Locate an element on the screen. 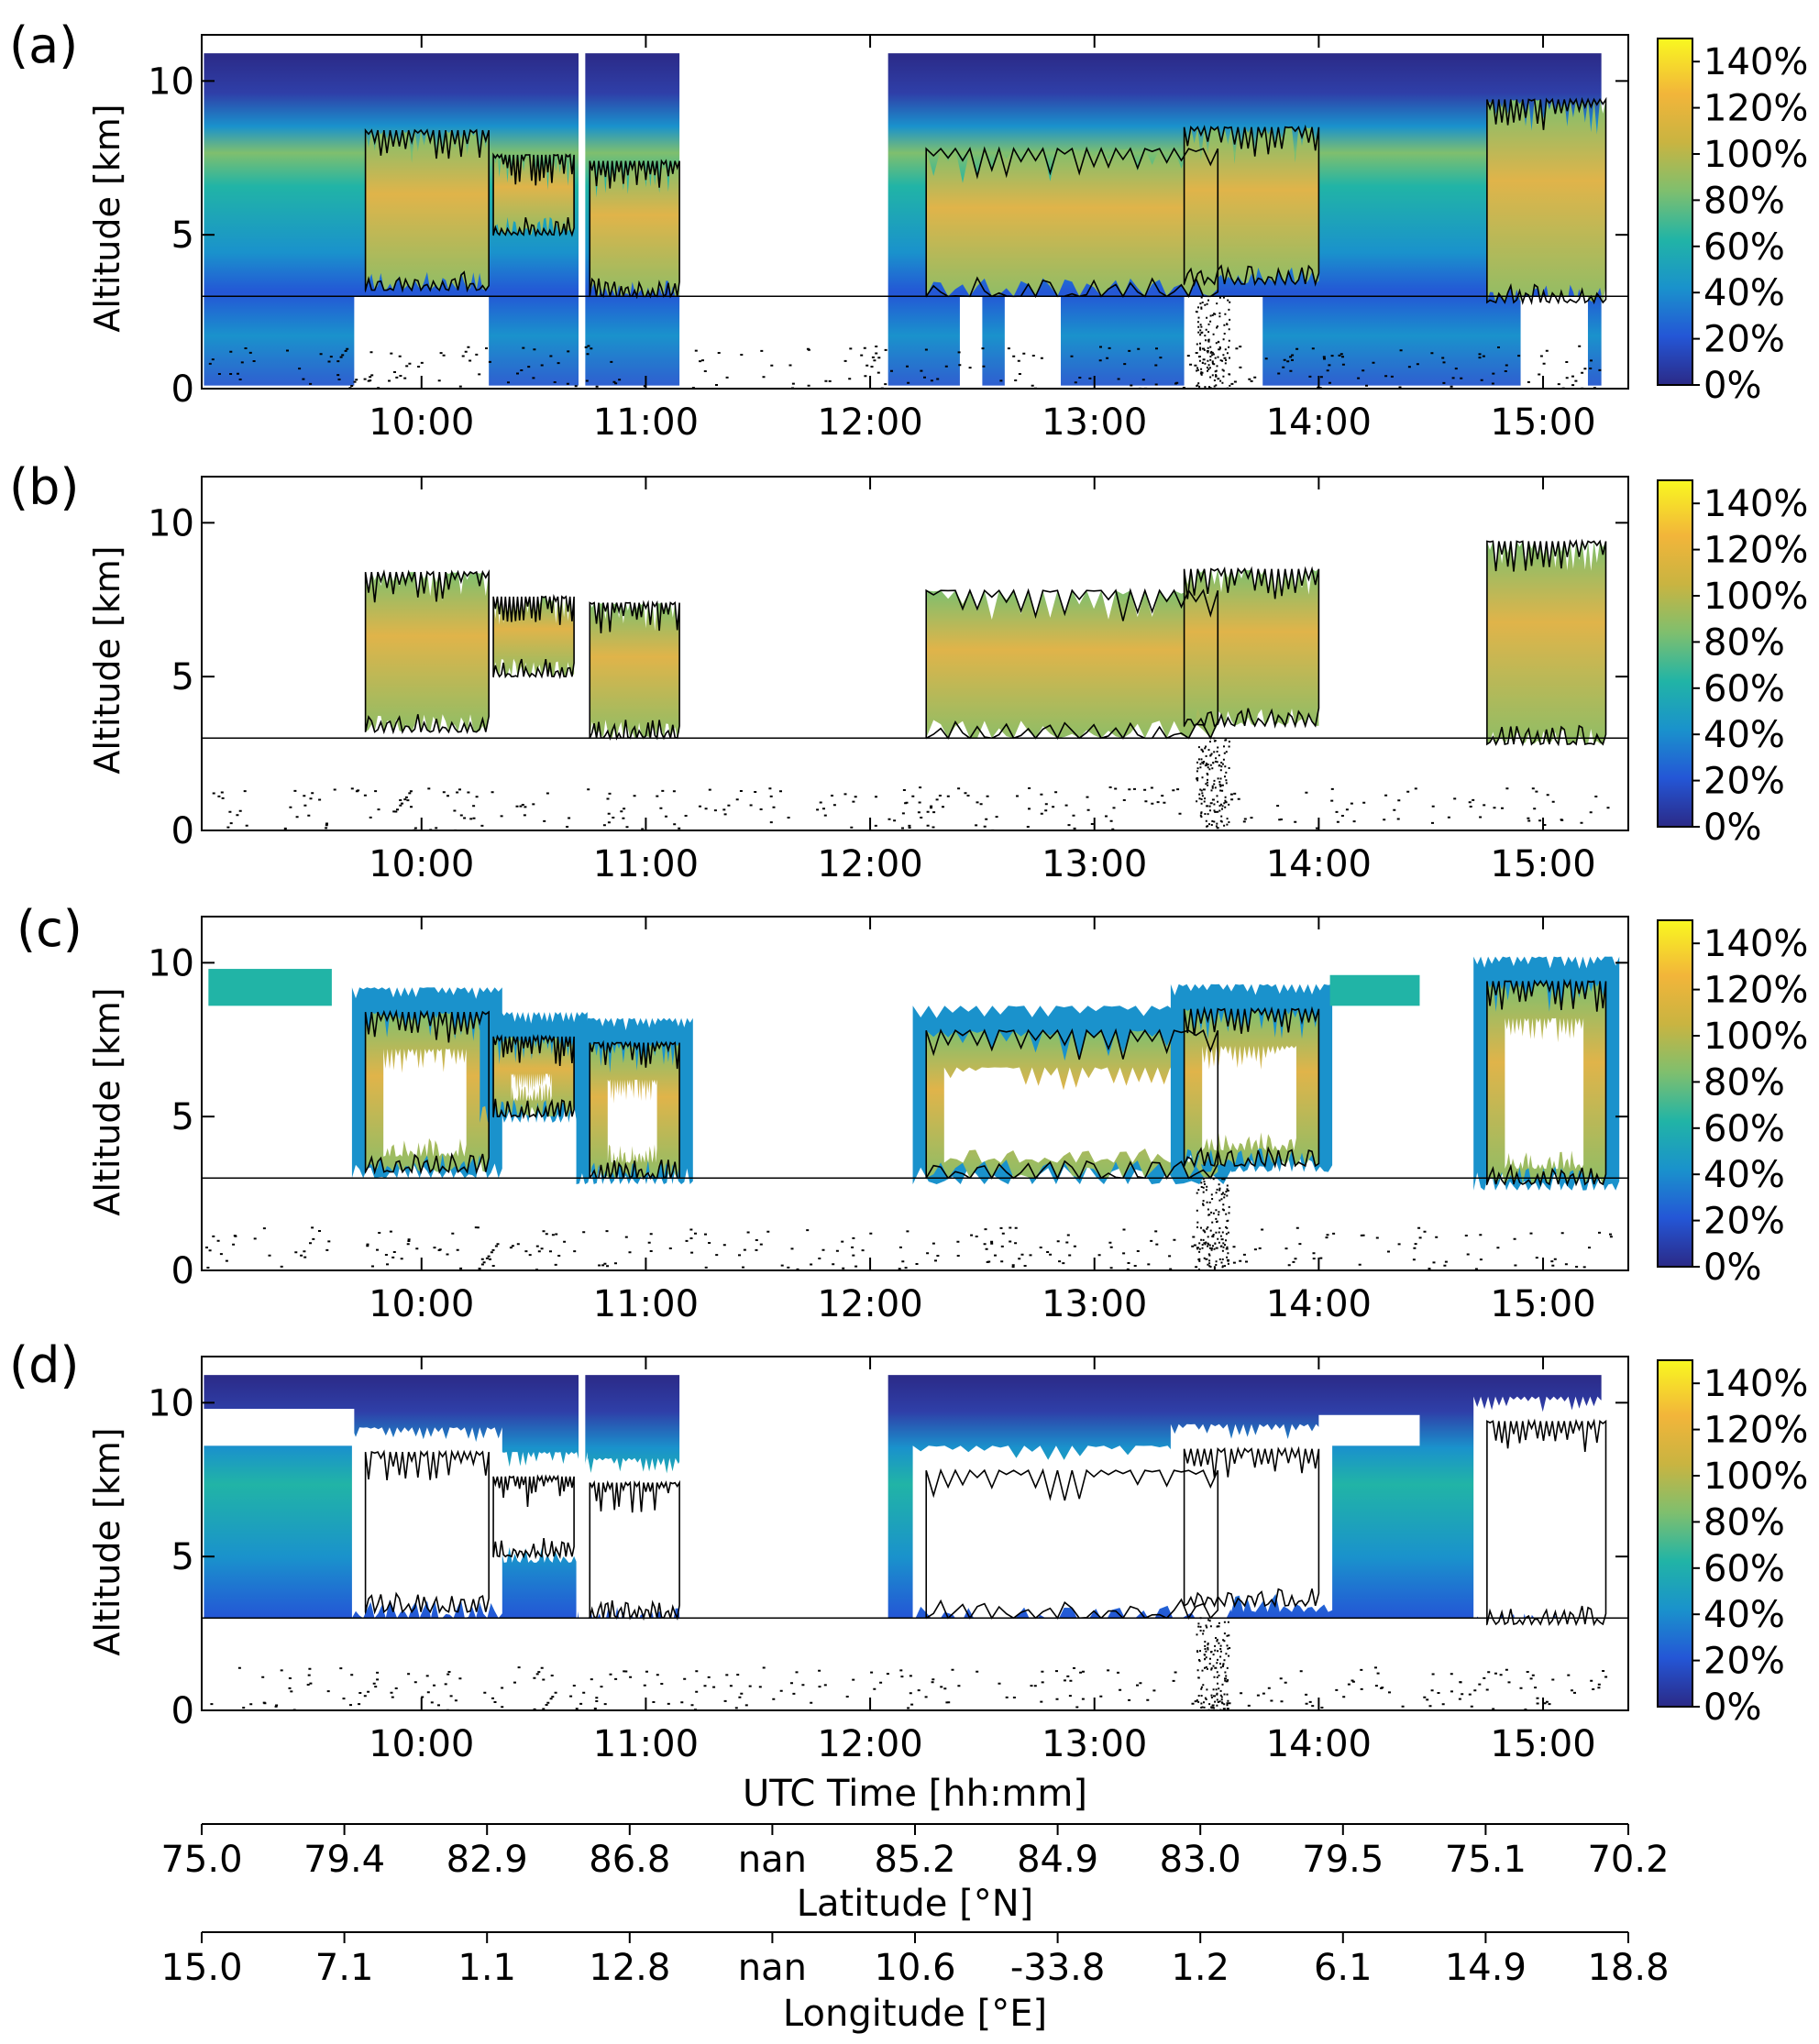 This screenshot has height=2044, width=1819. longitude-tick-label: 1.2 is located at coordinates (1200, 1968).